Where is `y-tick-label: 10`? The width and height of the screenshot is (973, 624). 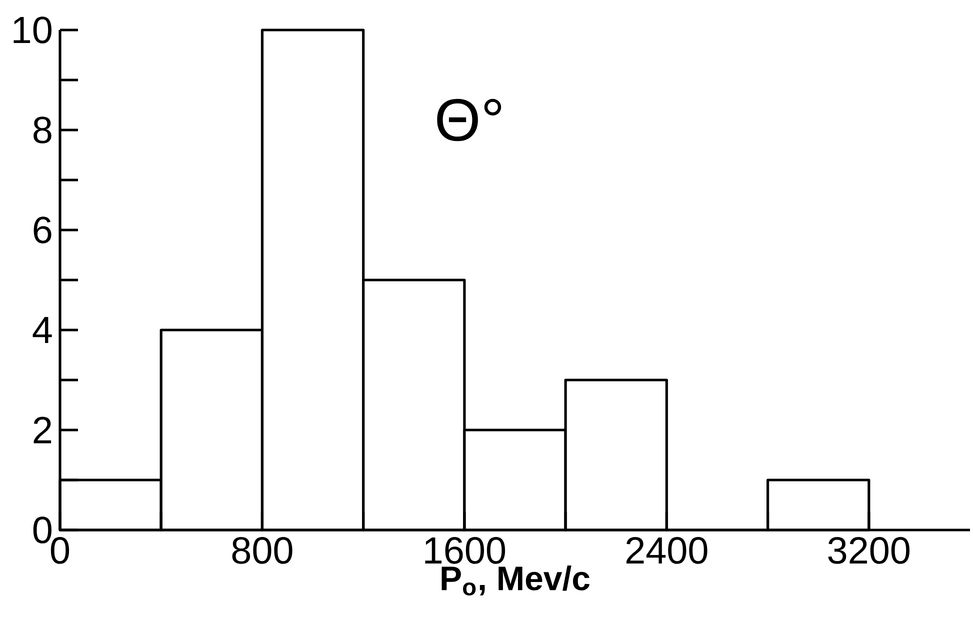 y-tick-label: 10 is located at coordinates (33, 30).